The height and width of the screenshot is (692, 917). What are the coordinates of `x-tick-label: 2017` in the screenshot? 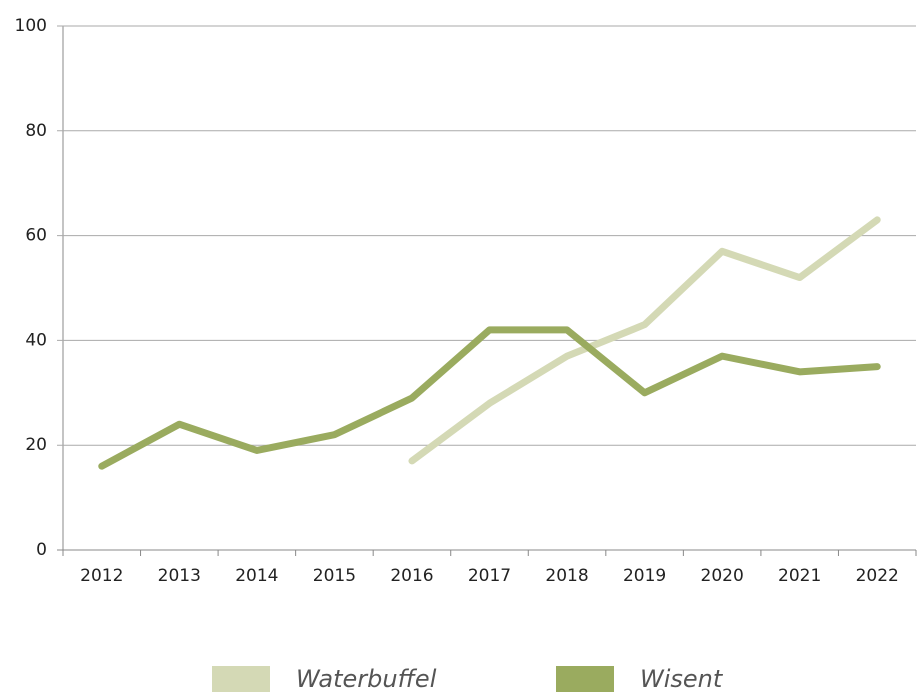 It's located at (489, 576).